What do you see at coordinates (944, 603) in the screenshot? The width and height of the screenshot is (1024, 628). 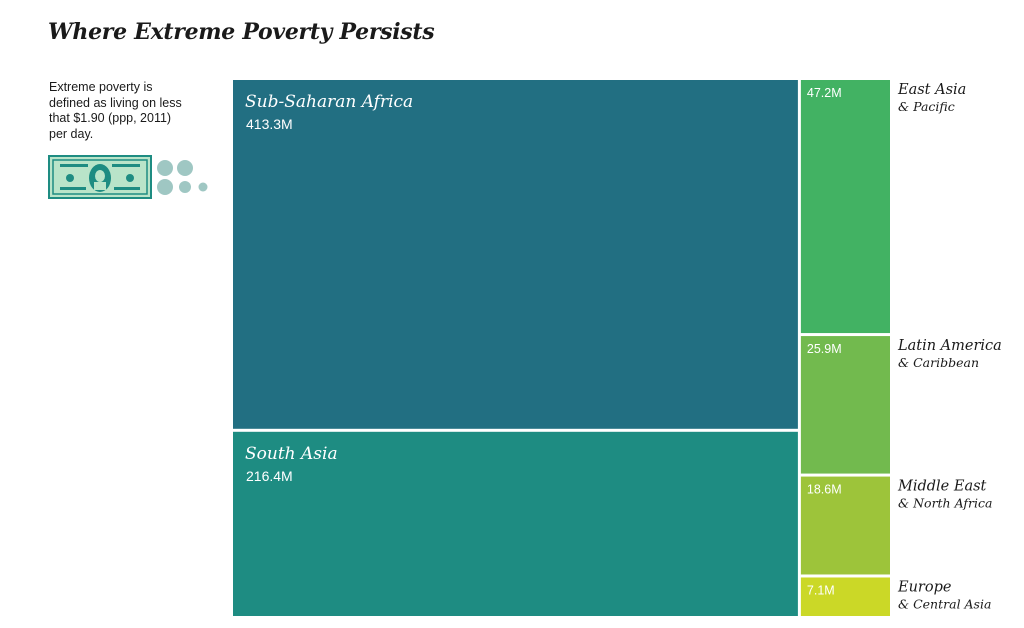 I see `side-sublabel-europe: & Central Asia` at bounding box center [944, 603].